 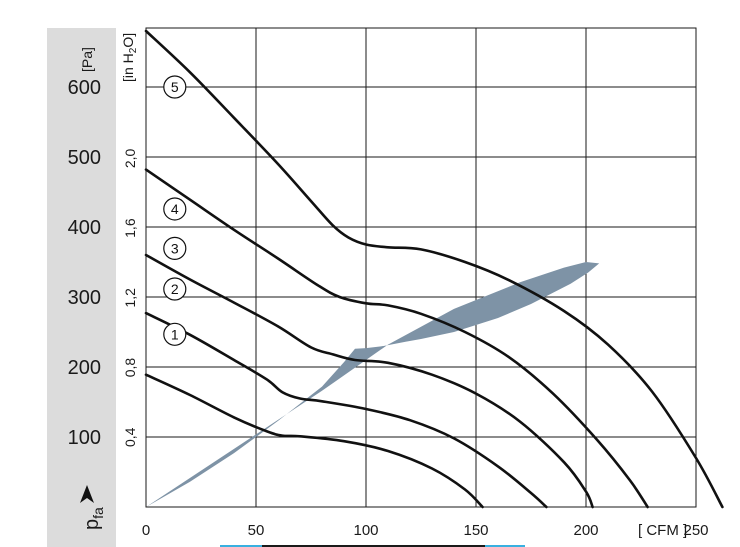 What do you see at coordinates (130, 437) in the screenshot?
I see `inh2o-tick-label: 0,4` at bounding box center [130, 437].